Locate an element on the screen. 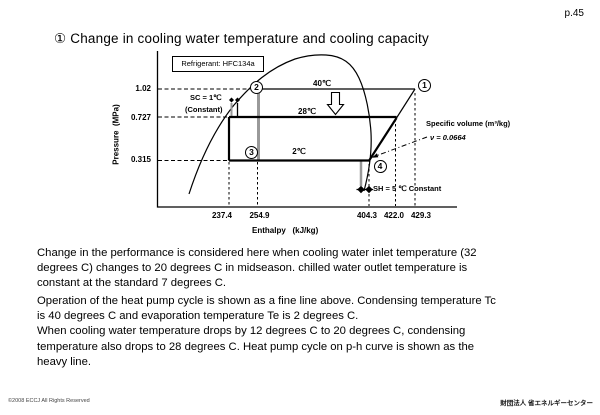 This screenshot has width=600, height=415. page-number: p.45 is located at coordinates (574, 13).